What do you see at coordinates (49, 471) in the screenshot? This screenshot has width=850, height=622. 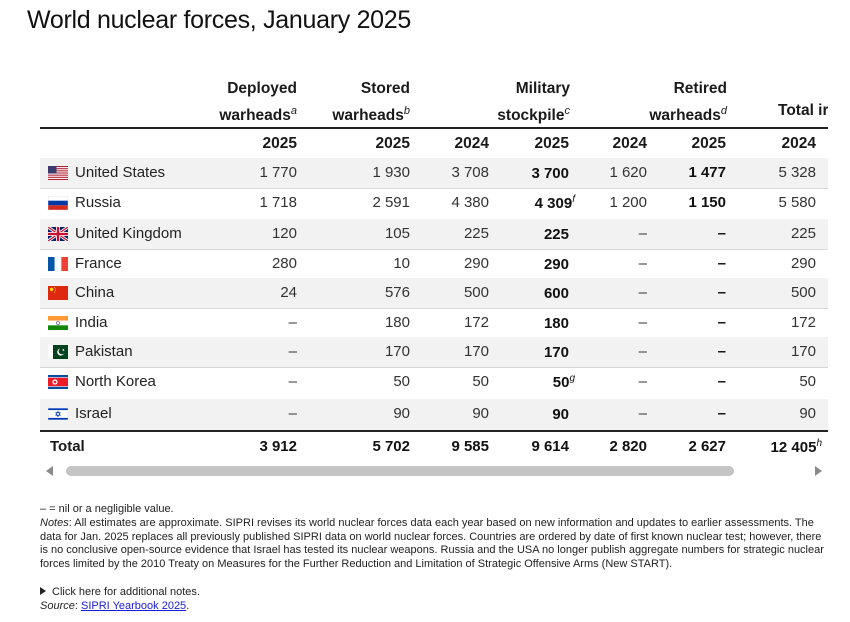 I see `scroll-left-arrow-icon` at bounding box center [49, 471].